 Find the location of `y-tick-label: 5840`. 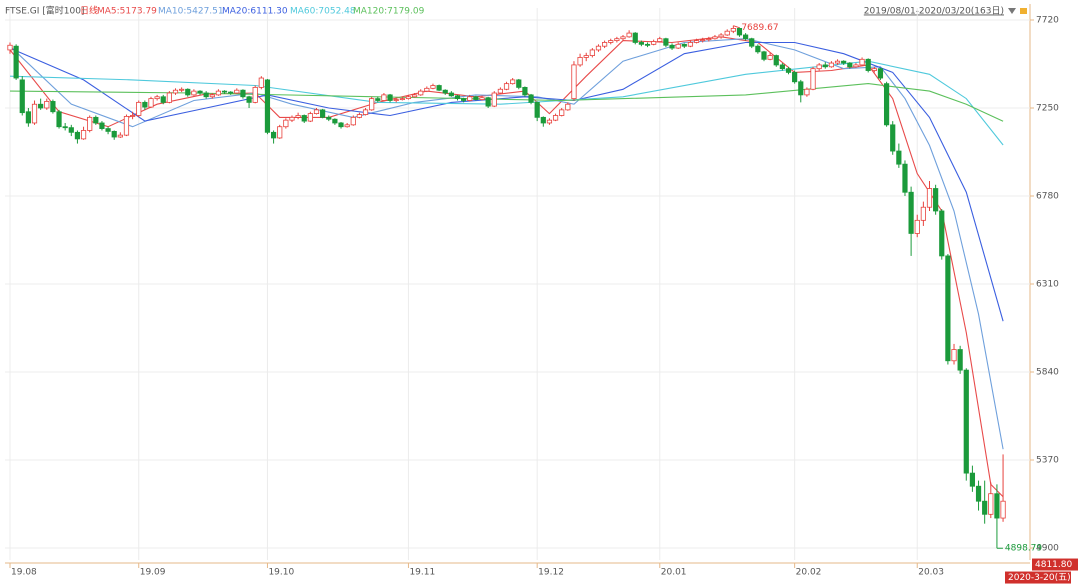

y-tick-label: 5840 is located at coordinates (1047, 373).